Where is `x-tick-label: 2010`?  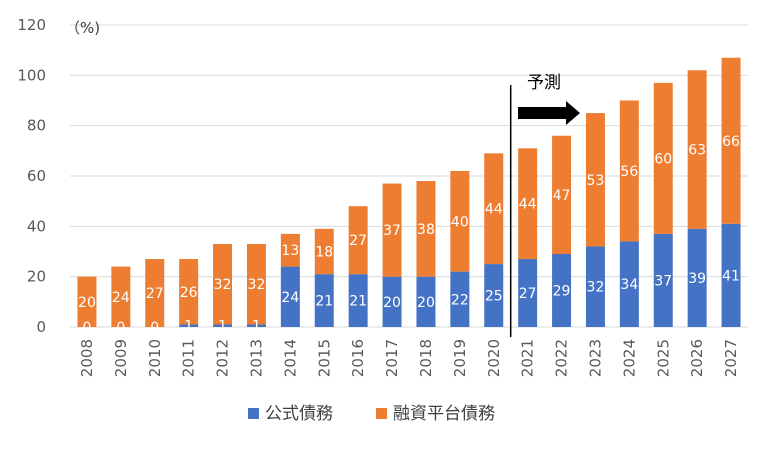 x-tick-label: 2010 is located at coordinates (155, 358).